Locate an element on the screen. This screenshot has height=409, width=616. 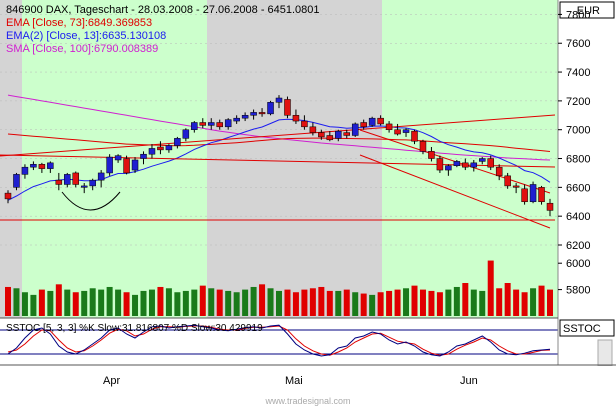
price-tick-label: 6800 is located at coordinates (578, 160).